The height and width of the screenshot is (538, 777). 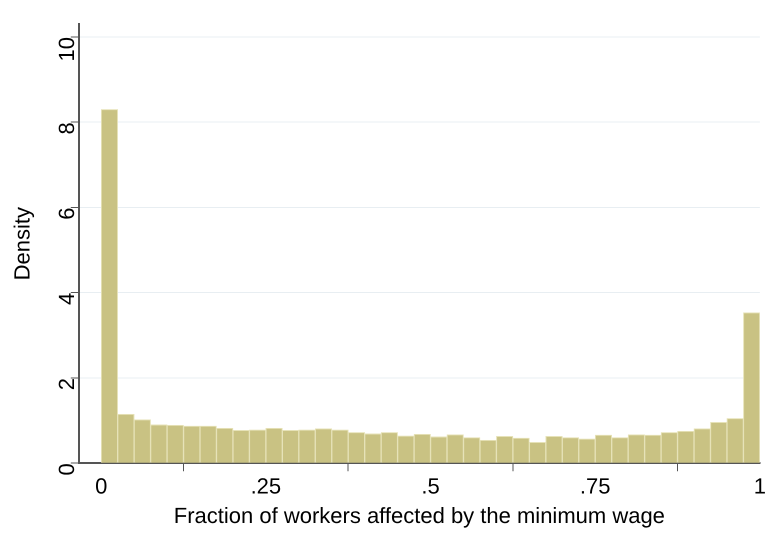 I want to click on y-tick-label: 2, so click(x=66, y=384).